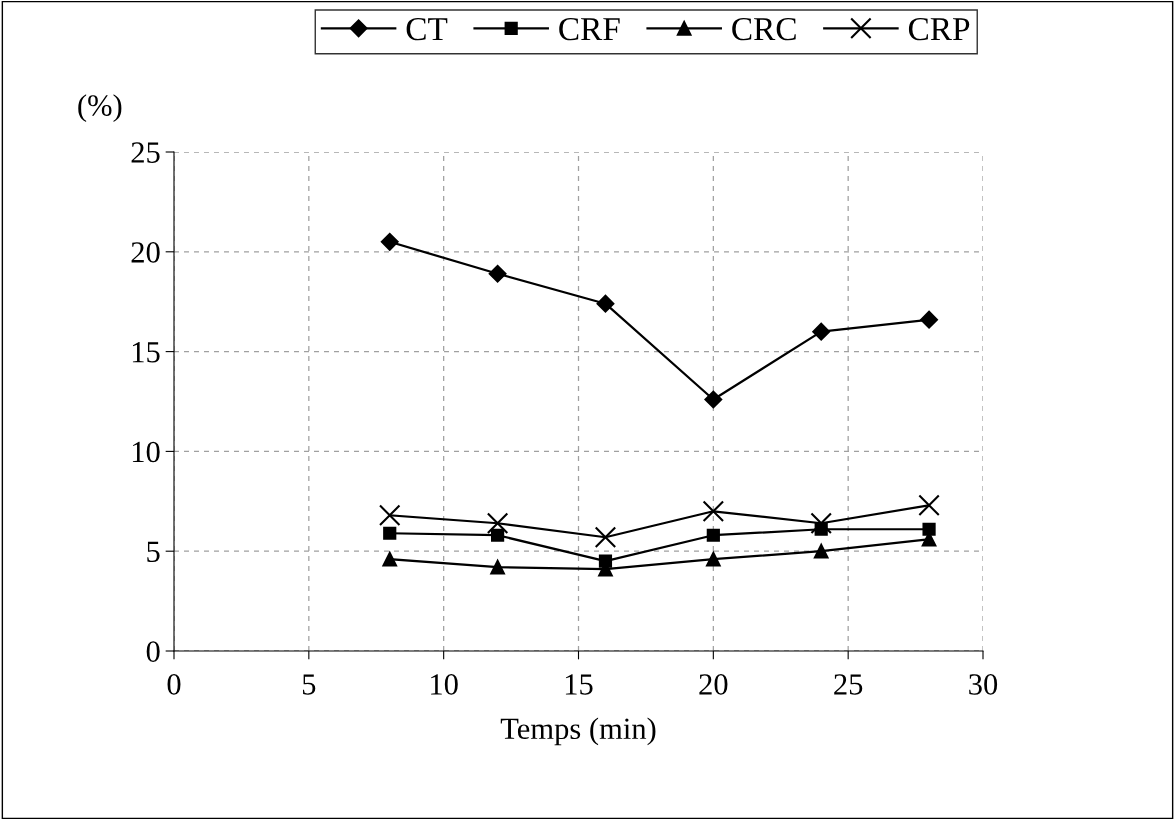 This screenshot has width=1175, height=820. I want to click on x-axis-title: Temps (min), so click(578, 731).